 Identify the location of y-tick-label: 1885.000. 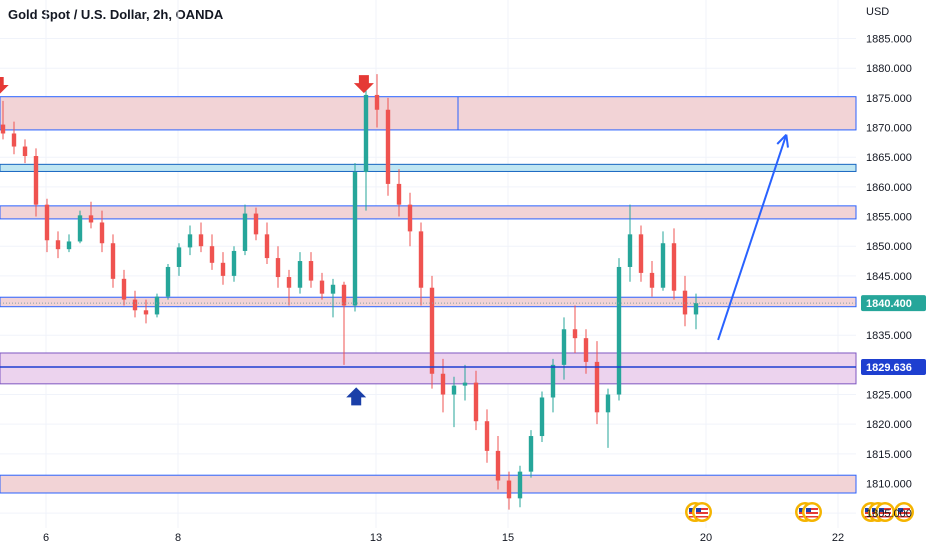
(889, 40).